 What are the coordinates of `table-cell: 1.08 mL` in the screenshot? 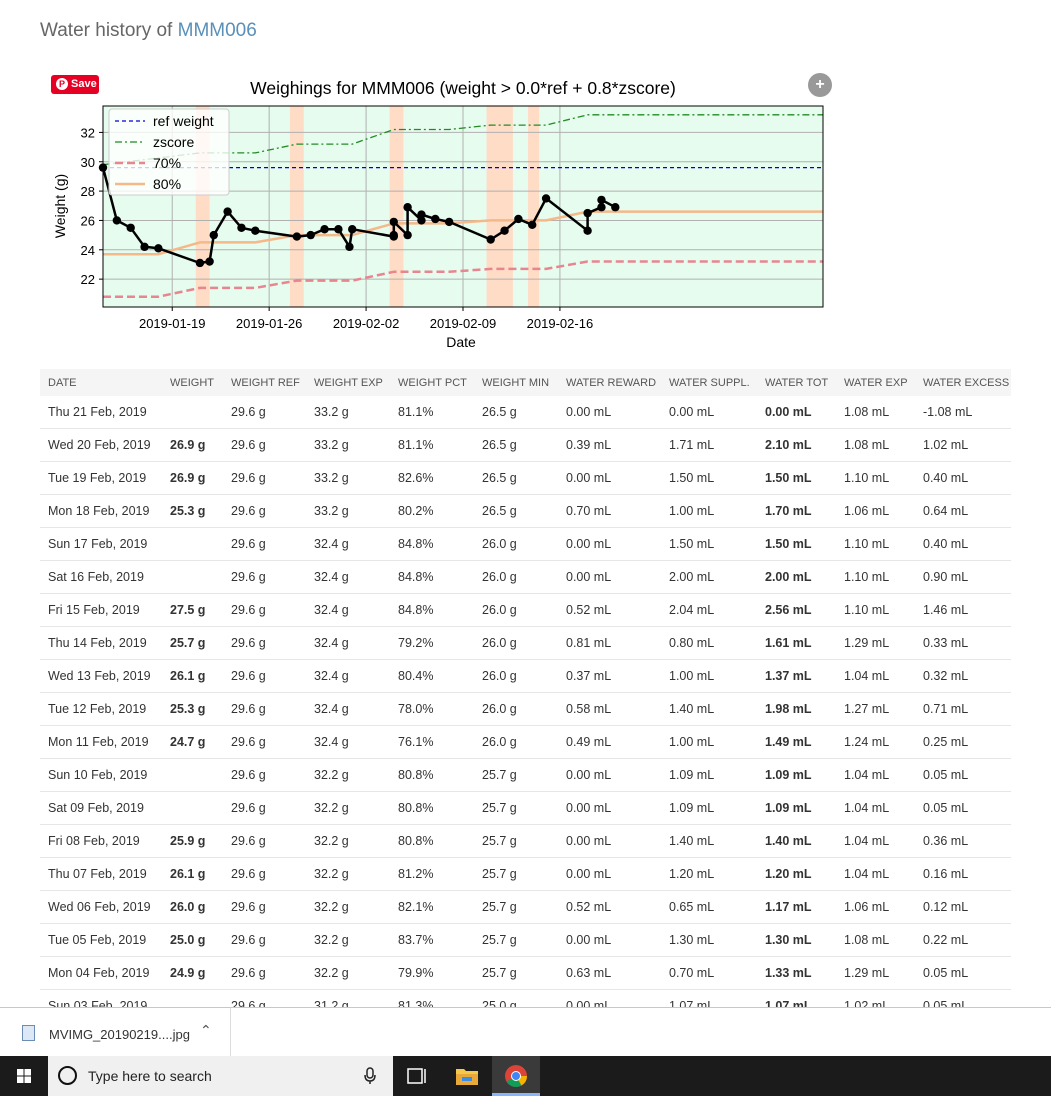 It's located at (875, 940).